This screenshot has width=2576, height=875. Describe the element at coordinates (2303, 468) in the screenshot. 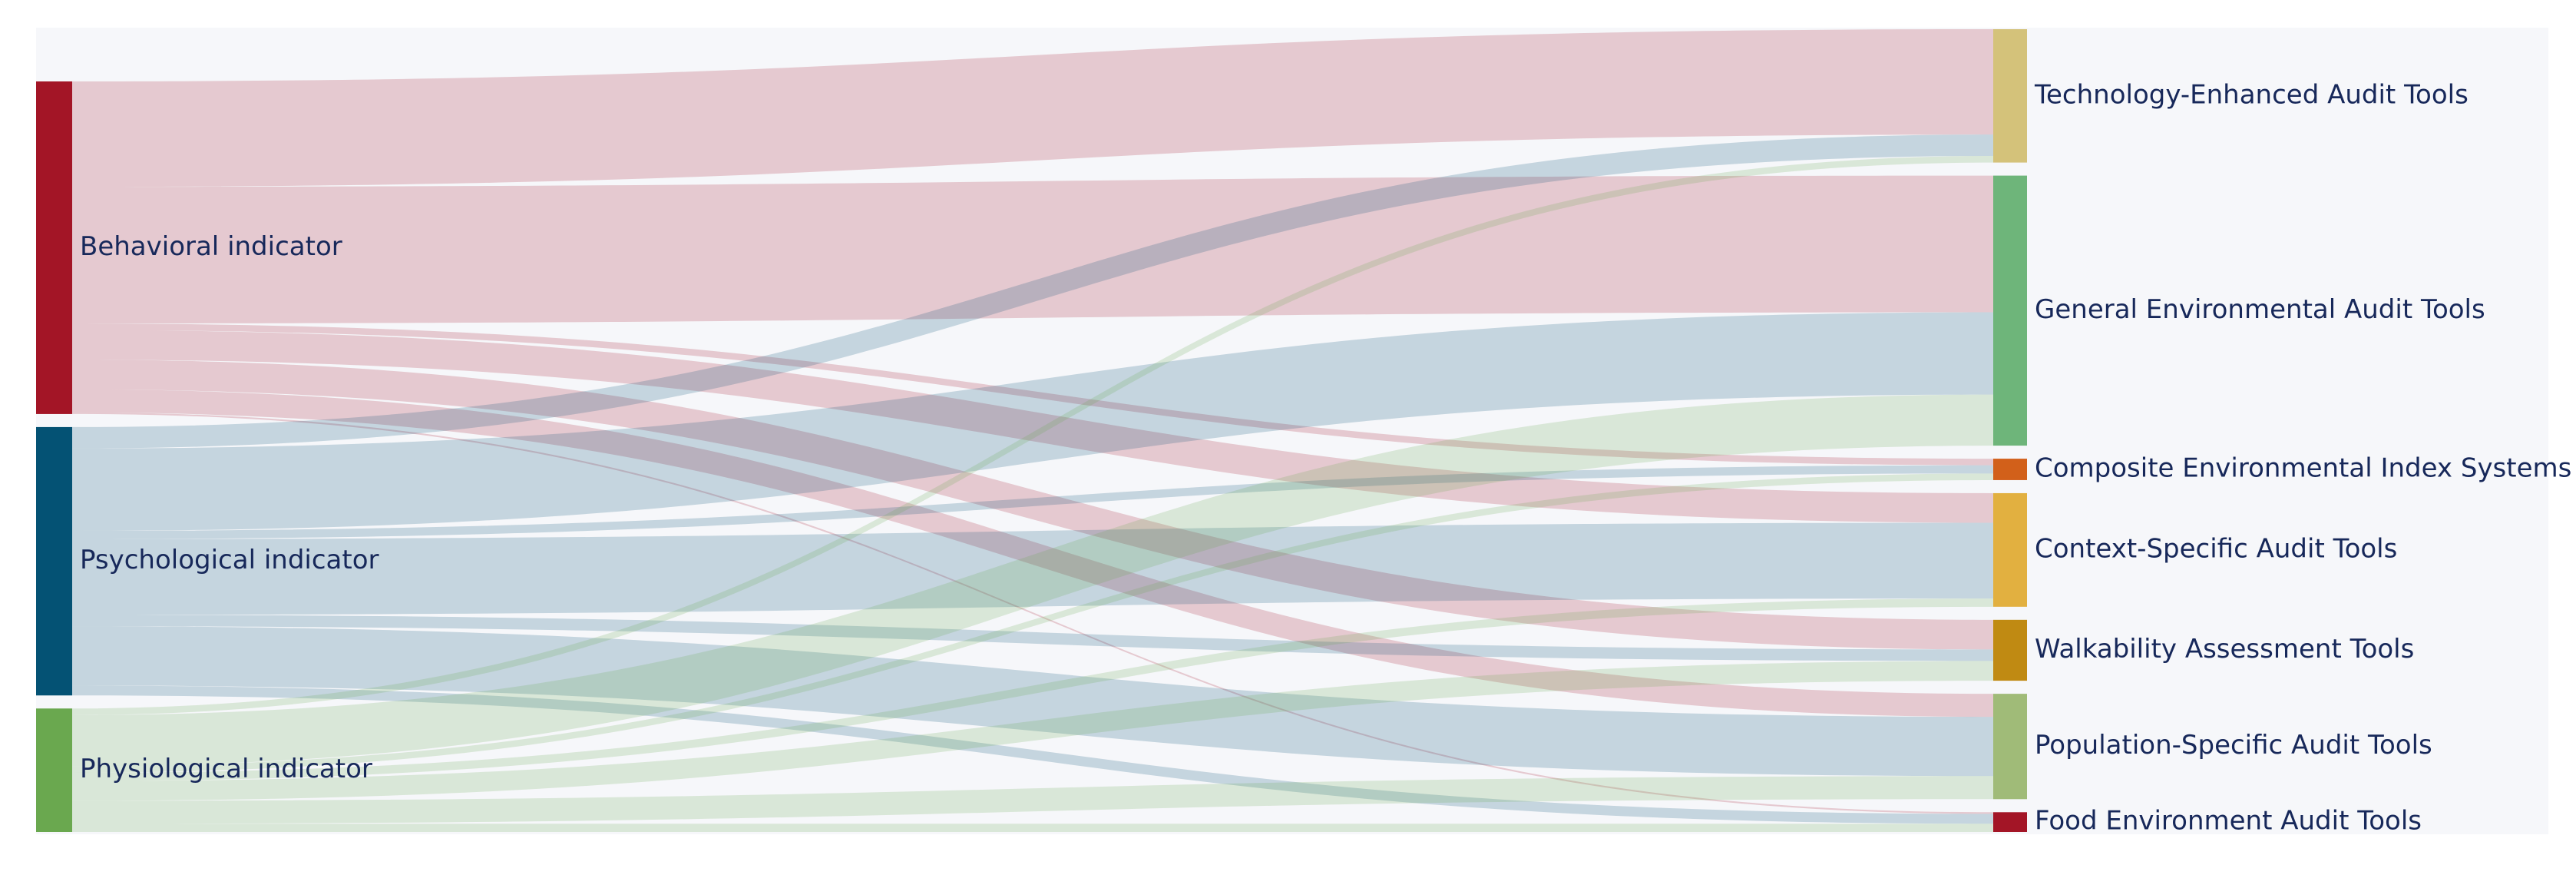

I see `node-label: Composite Environmental Index Systems` at that location.